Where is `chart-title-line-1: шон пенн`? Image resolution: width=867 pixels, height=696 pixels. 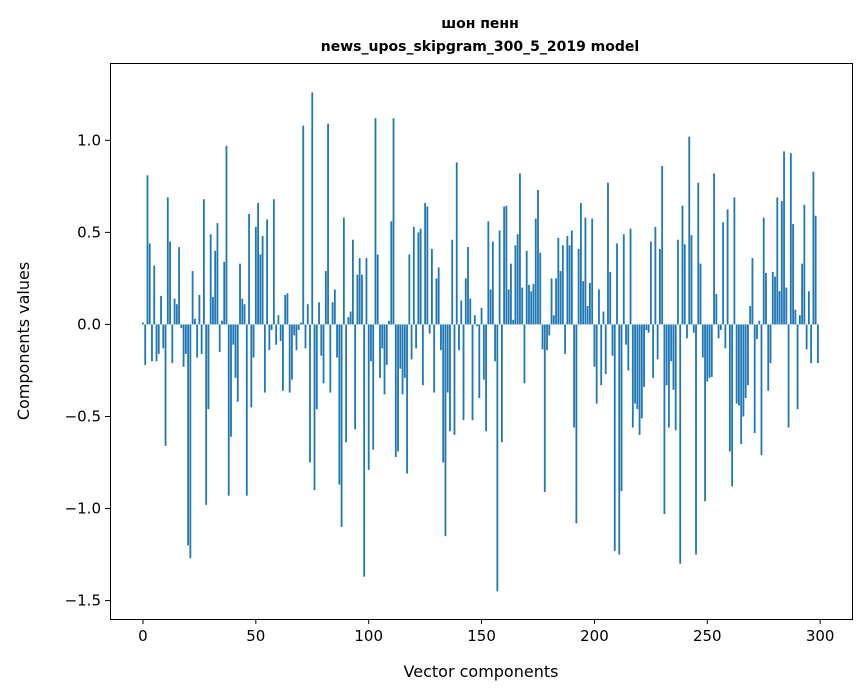
chart-title-line-1: шон пенн is located at coordinates (480, 24).